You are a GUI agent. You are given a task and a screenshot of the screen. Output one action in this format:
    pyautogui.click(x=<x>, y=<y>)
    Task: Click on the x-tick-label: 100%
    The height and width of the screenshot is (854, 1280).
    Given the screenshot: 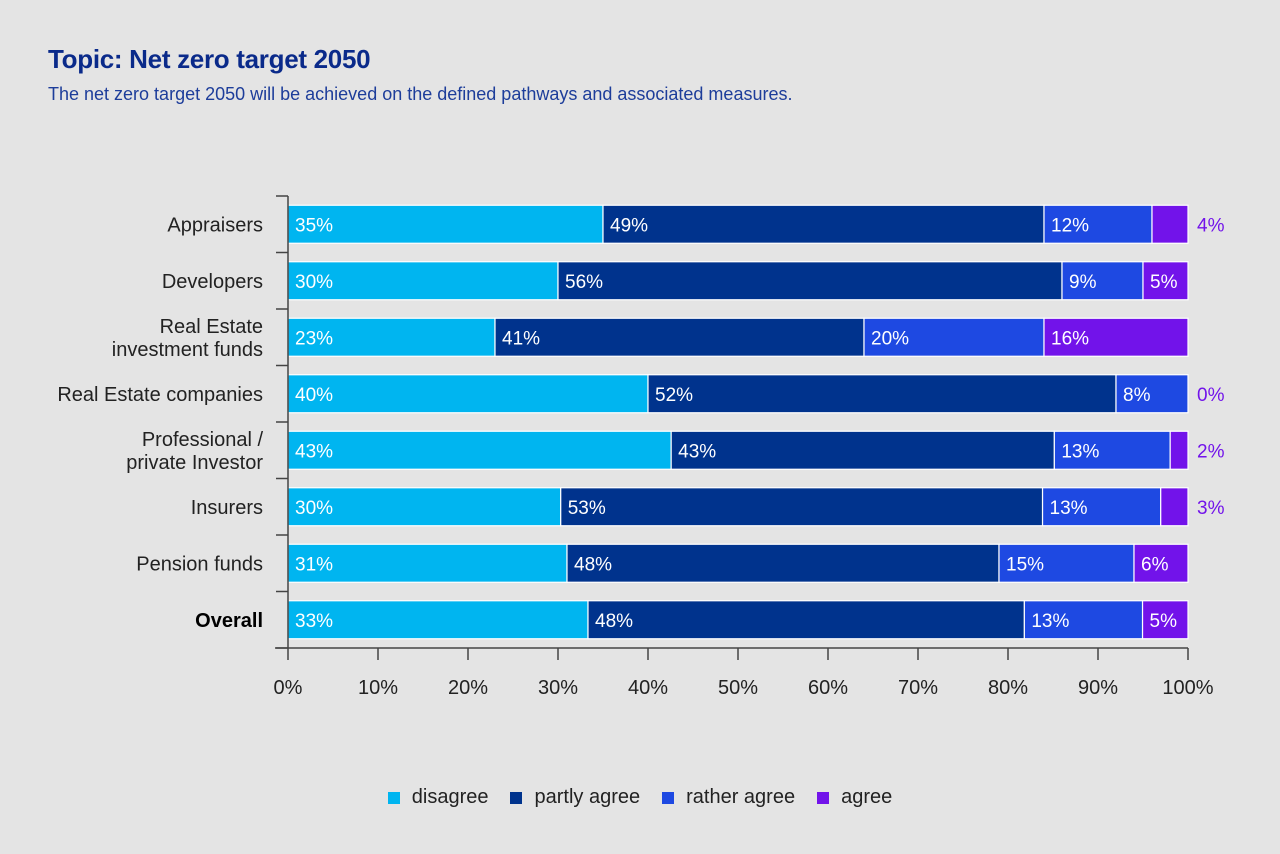 What is the action you would take?
    pyautogui.click(x=1187, y=688)
    